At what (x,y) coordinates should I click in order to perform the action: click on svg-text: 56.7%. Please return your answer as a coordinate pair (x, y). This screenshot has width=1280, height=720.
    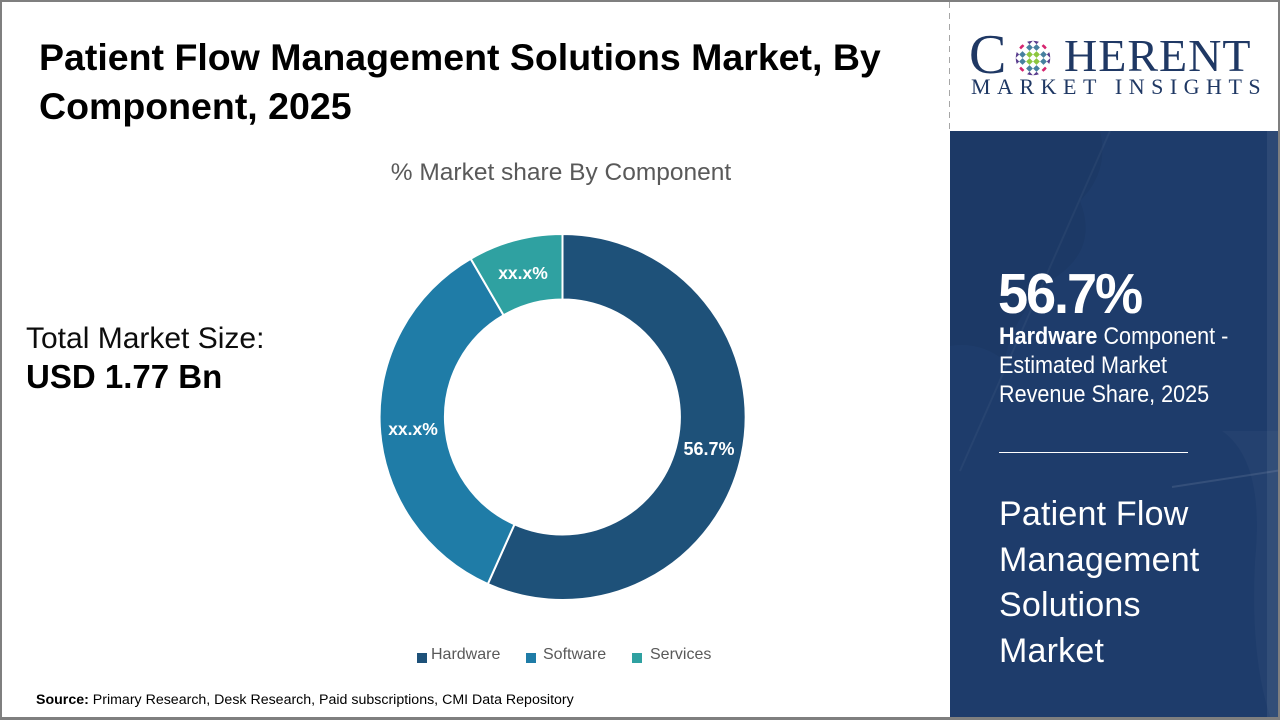
    Looking at the image, I should click on (708, 449).